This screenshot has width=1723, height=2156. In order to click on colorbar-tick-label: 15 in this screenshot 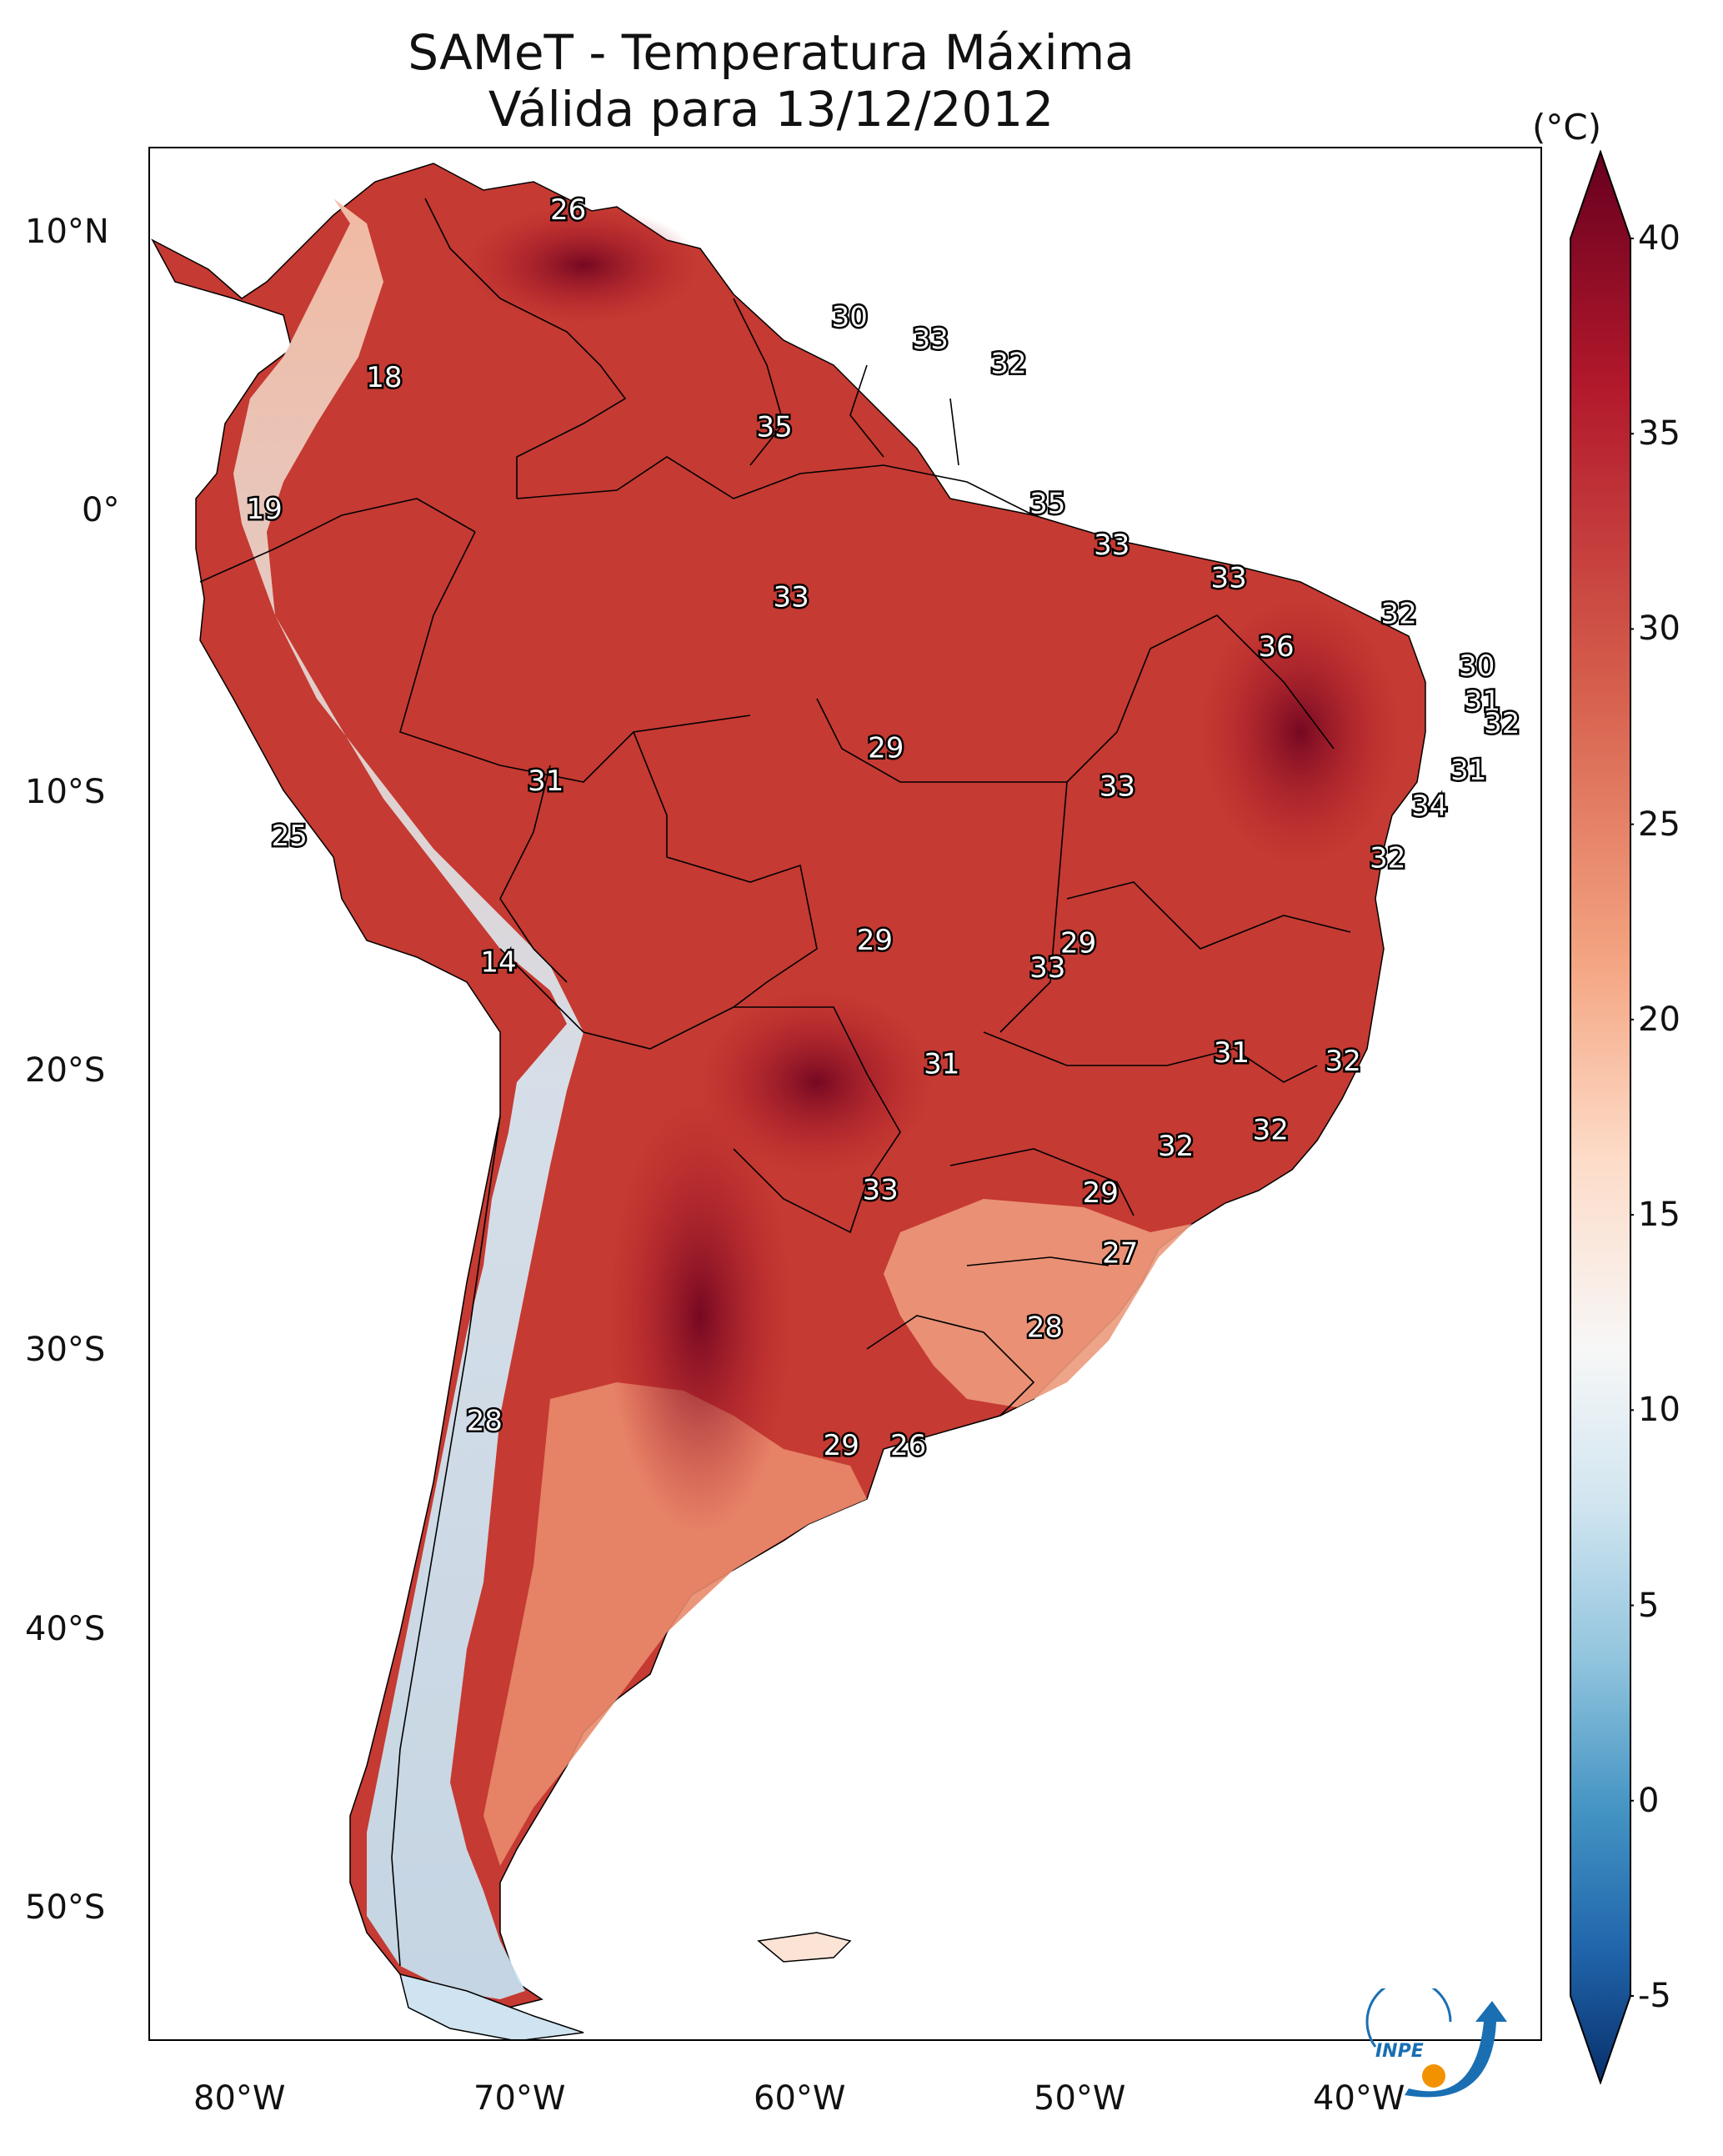, I will do `click(1659, 1215)`.